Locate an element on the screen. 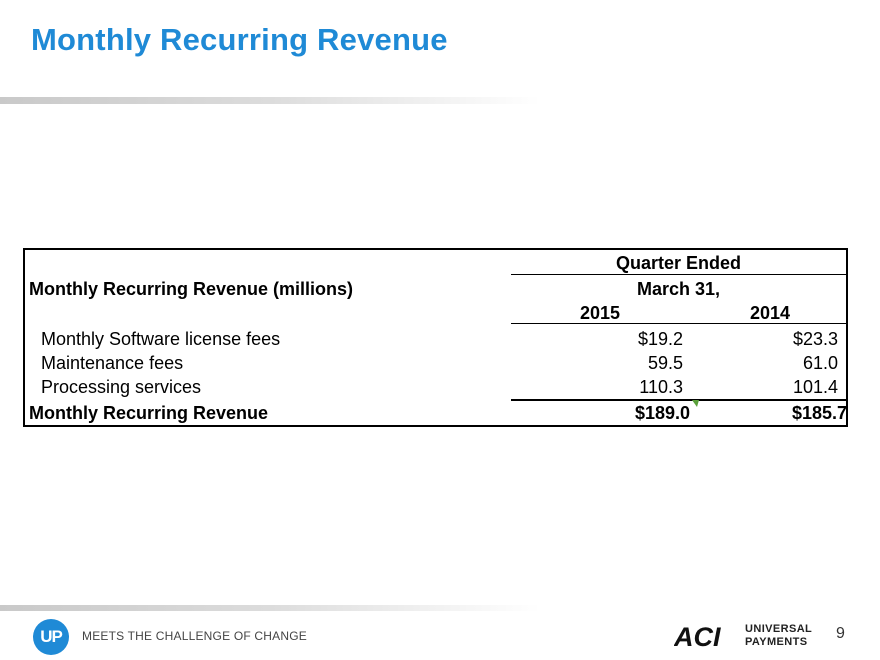 This screenshot has height=660, width=880. total-divider is located at coordinates (679, 400).